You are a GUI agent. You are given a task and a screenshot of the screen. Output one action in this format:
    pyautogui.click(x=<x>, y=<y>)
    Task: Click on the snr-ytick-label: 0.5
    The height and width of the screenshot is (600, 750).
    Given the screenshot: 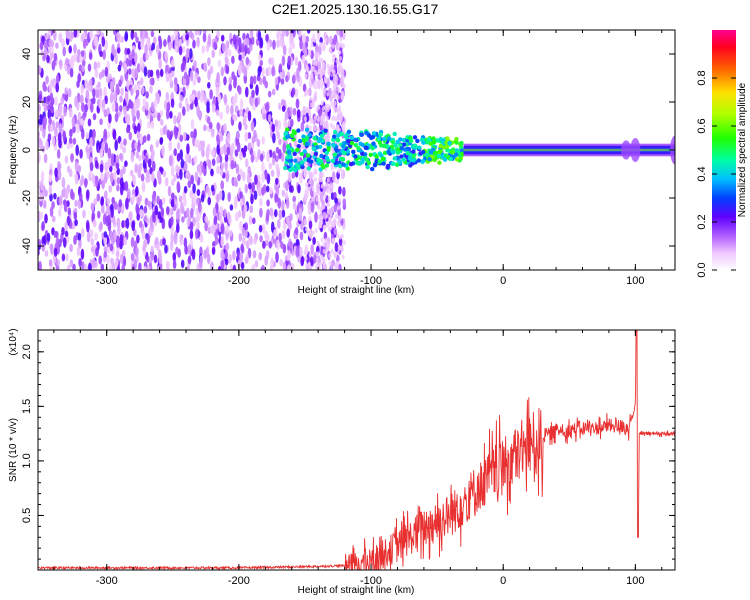 What is the action you would take?
    pyautogui.click(x=27, y=515)
    